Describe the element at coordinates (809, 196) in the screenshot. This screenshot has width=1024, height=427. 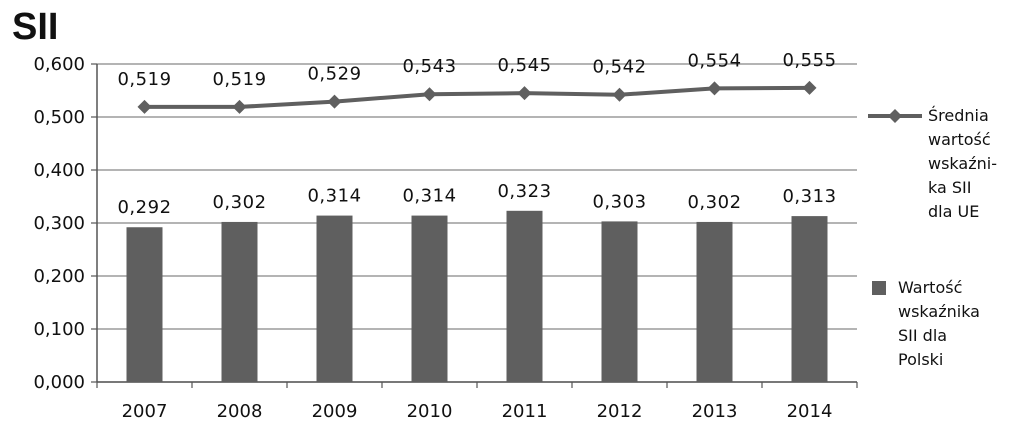
I see `bar-data-label: 0,313` at that location.